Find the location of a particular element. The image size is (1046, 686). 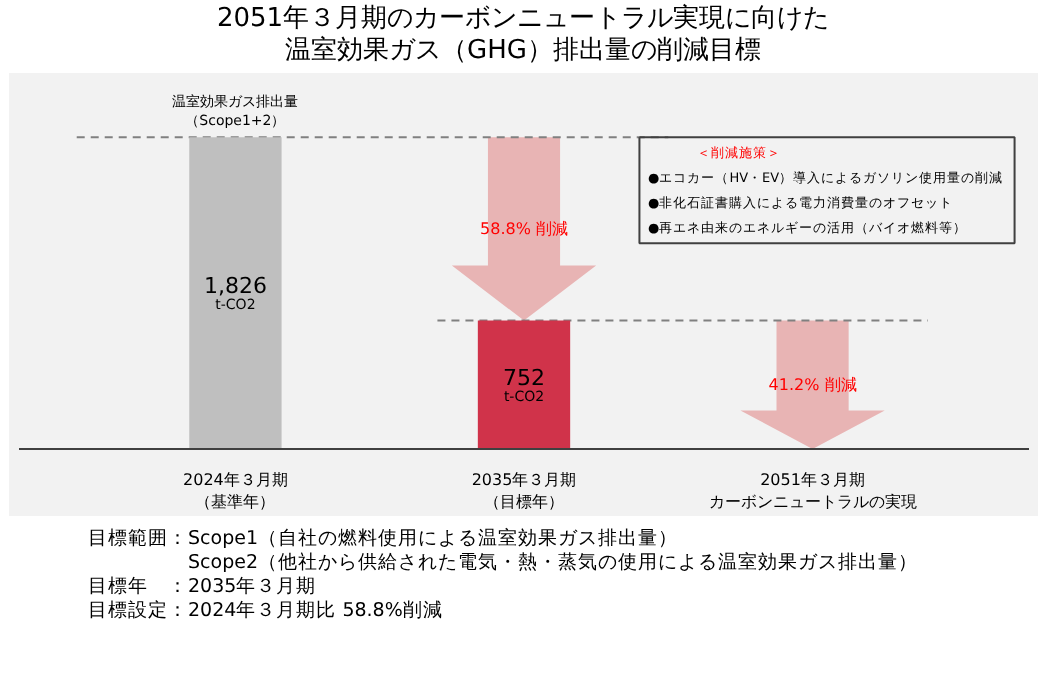

text: 目標年 ：2035年３月期 is located at coordinates (202, 587).